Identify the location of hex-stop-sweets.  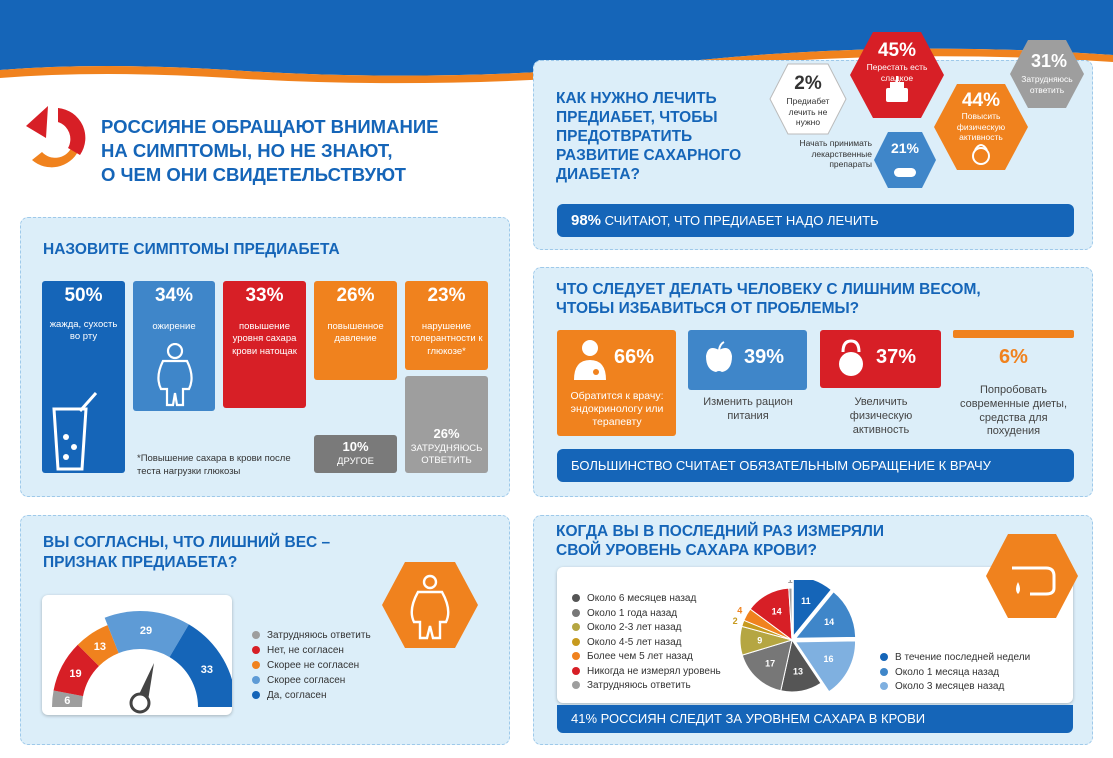
(897, 75).